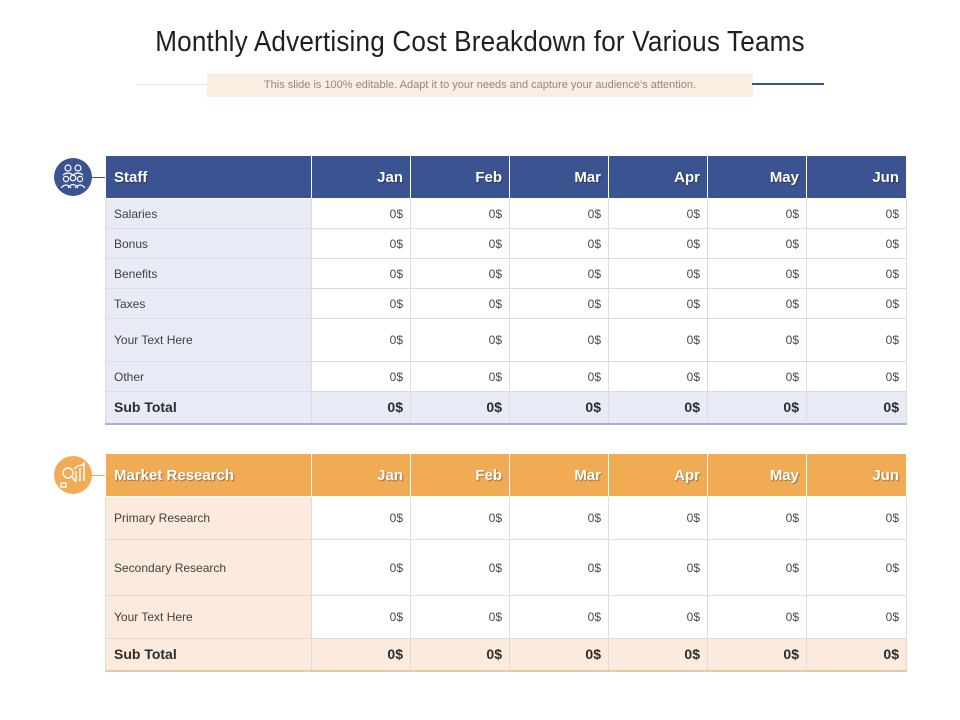 This screenshot has width=960, height=720. I want to click on team-icon, so click(73, 177).